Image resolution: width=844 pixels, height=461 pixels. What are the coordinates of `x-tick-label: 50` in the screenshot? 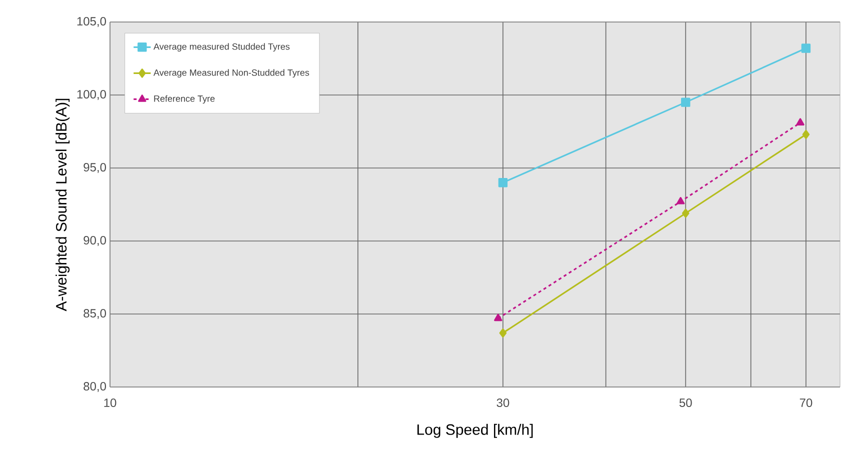 It's located at (685, 403).